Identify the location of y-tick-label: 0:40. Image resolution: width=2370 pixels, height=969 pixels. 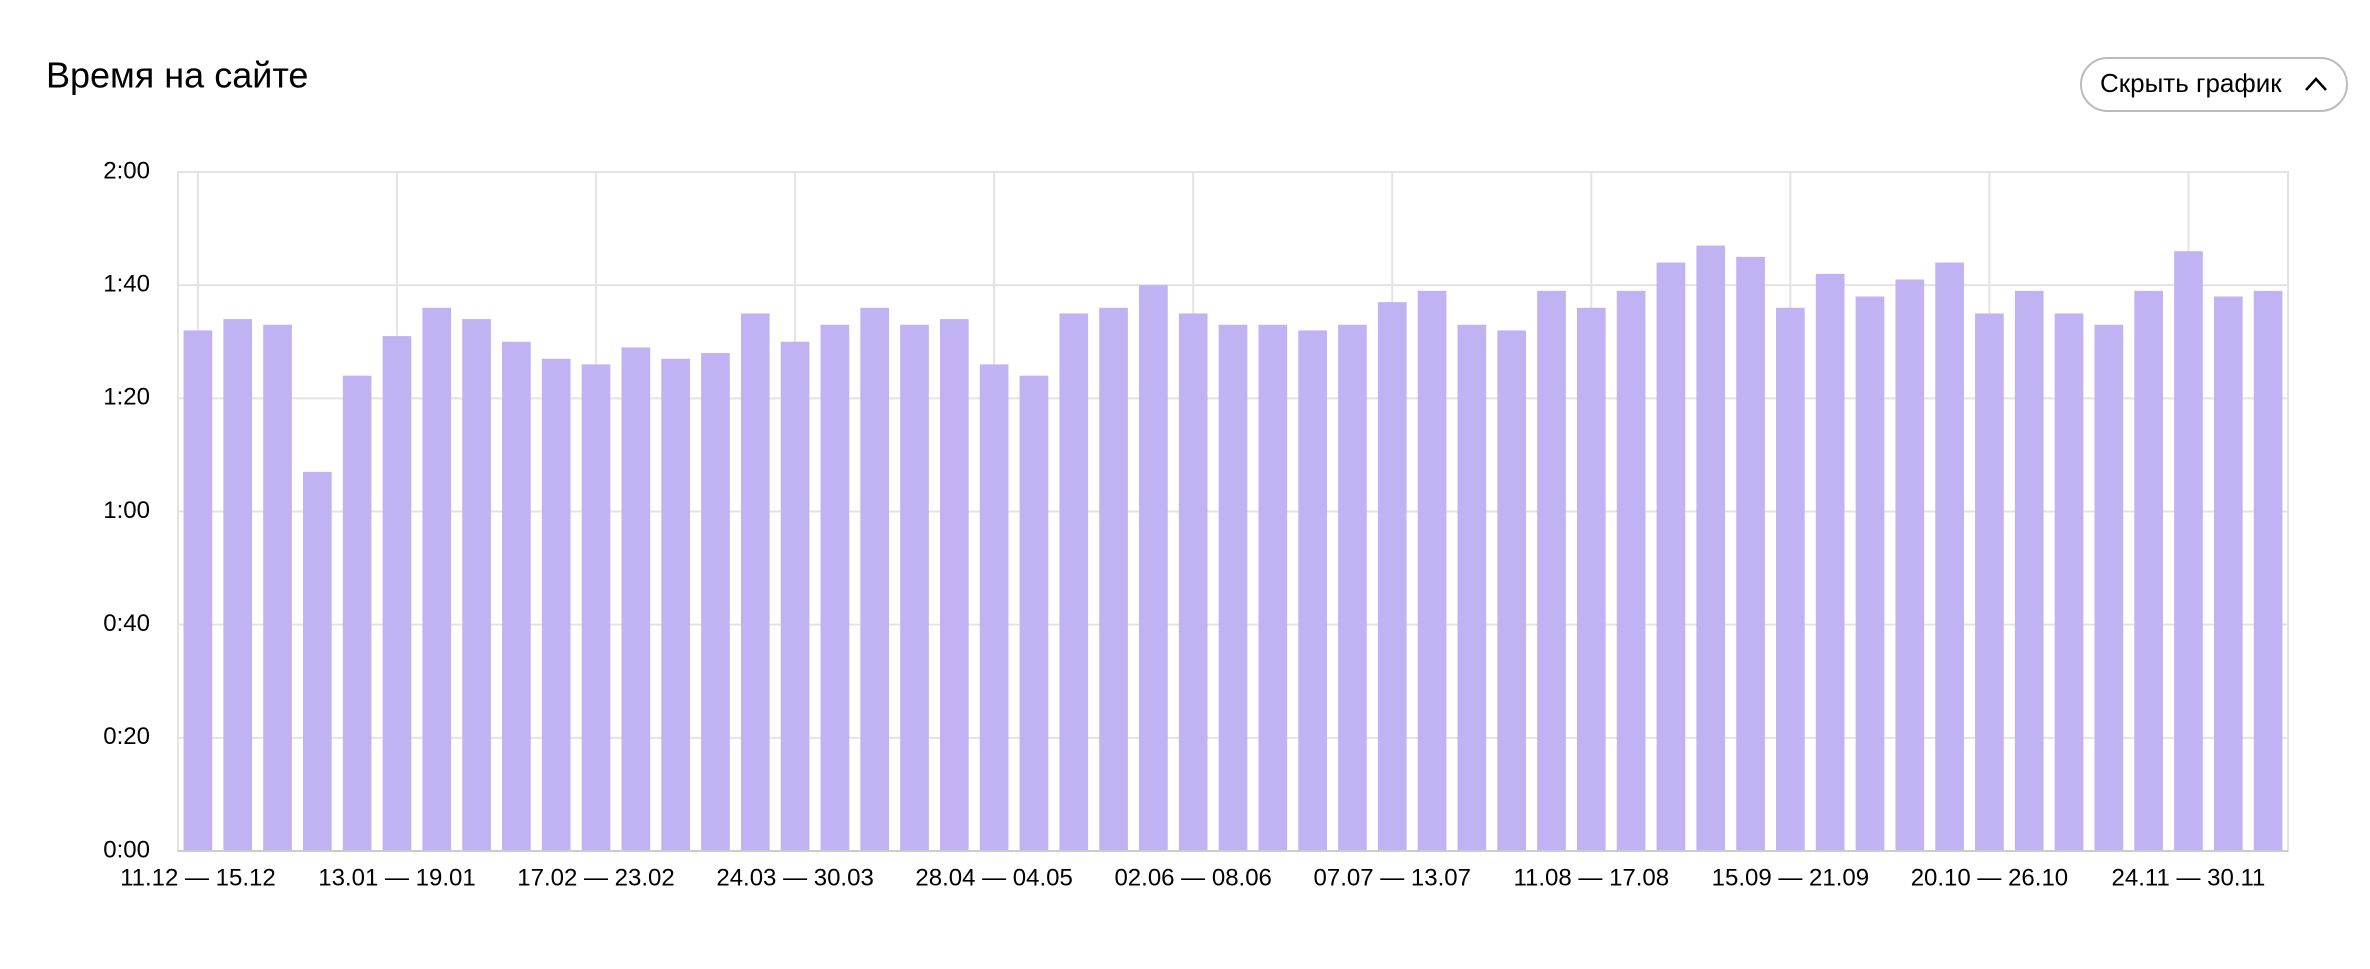
(126, 623).